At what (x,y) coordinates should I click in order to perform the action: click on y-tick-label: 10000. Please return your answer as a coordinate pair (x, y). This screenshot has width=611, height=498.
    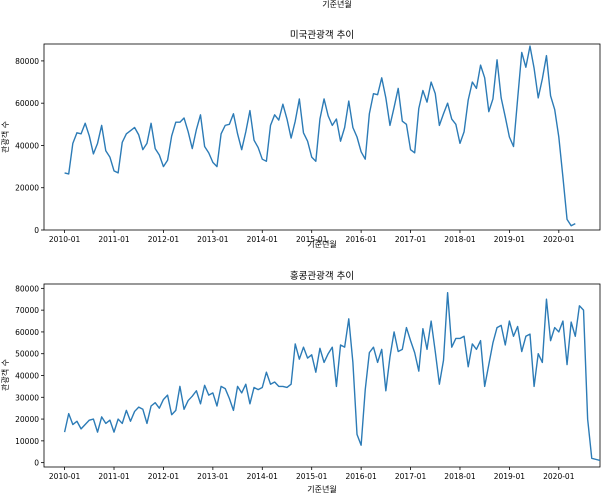
    Looking at the image, I should click on (27, 441).